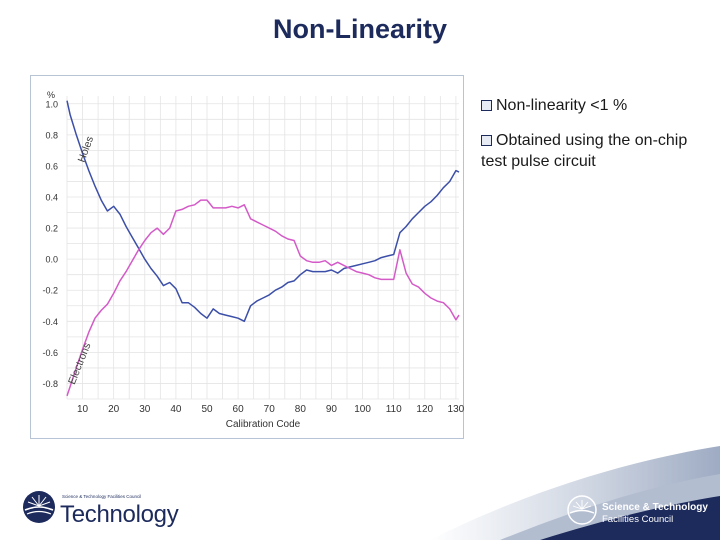  What do you see at coordinates (51, 198) in the screenshot?
I see `y-tick-label: 0.4` at bounding box center [51, 198].